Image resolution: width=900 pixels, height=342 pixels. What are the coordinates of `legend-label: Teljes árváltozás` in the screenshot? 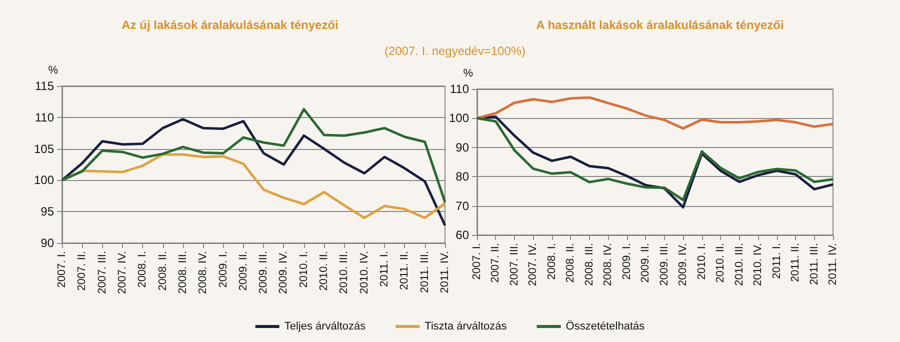 It's located at (325, 326).